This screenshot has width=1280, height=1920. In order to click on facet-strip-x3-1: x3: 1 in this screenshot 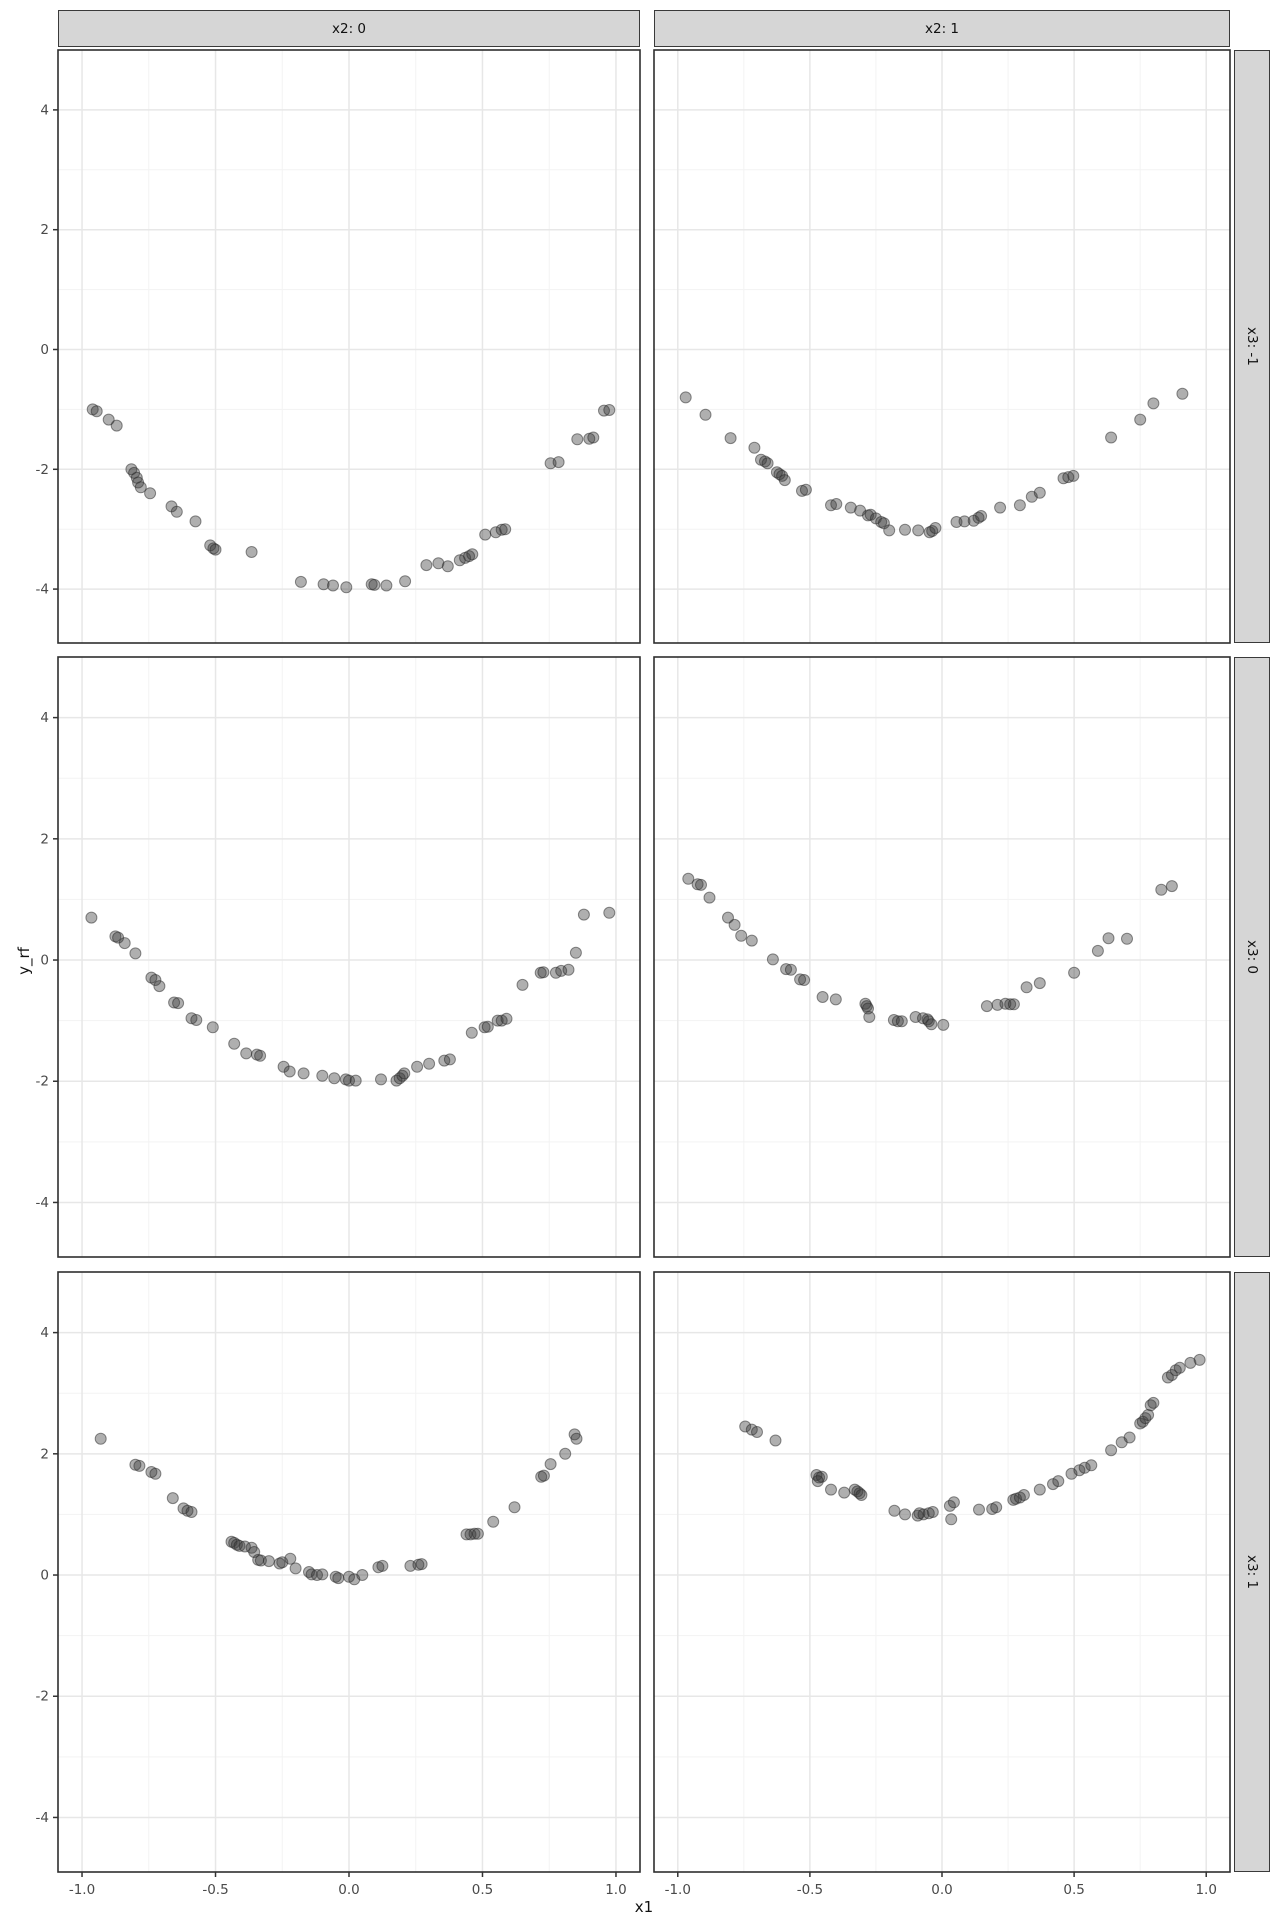, I will do `click(1252, 1572)`.